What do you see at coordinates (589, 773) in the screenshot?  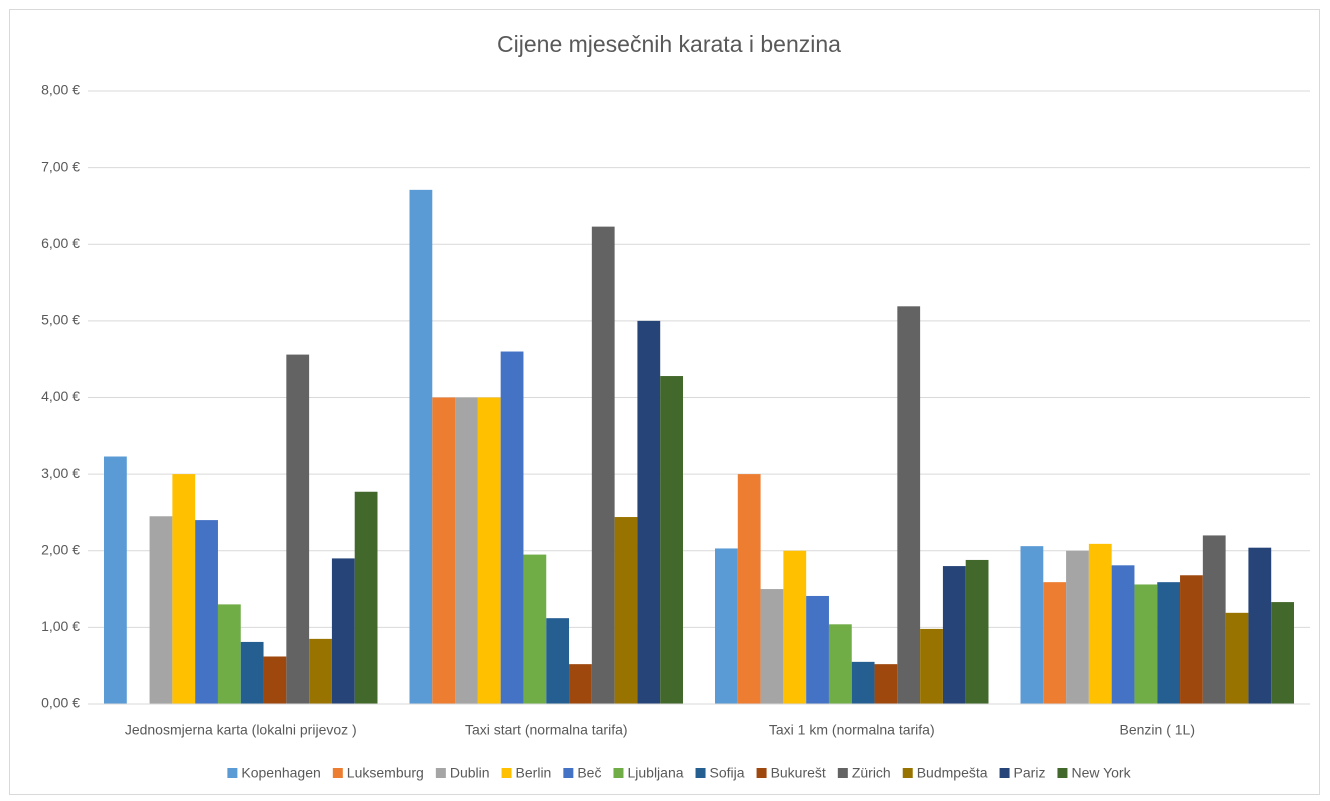 I see `legend-label: Beč` at bounding box center [589, 773].